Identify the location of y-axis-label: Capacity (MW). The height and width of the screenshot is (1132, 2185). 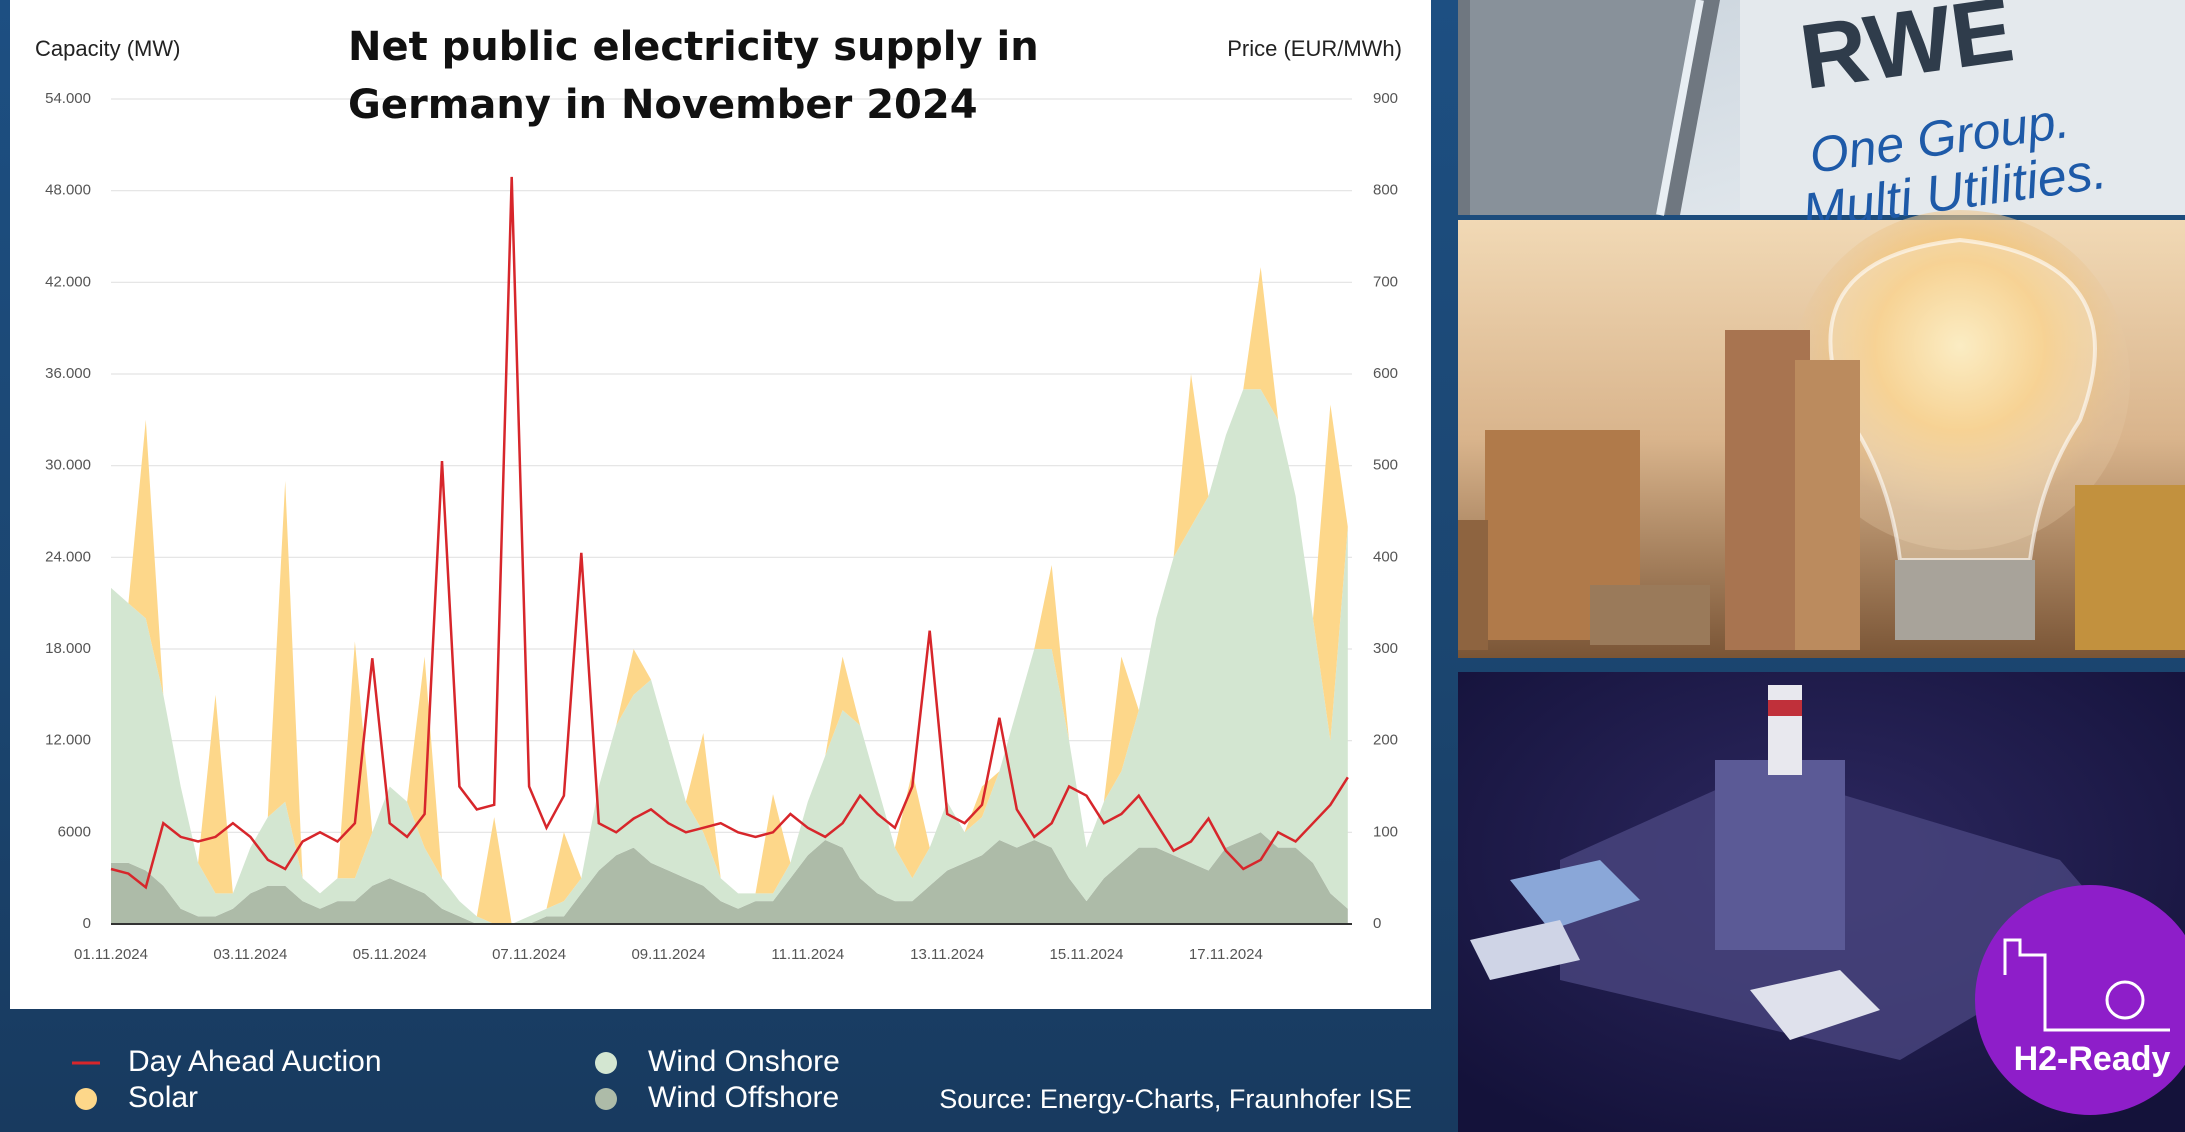
(107, 48).